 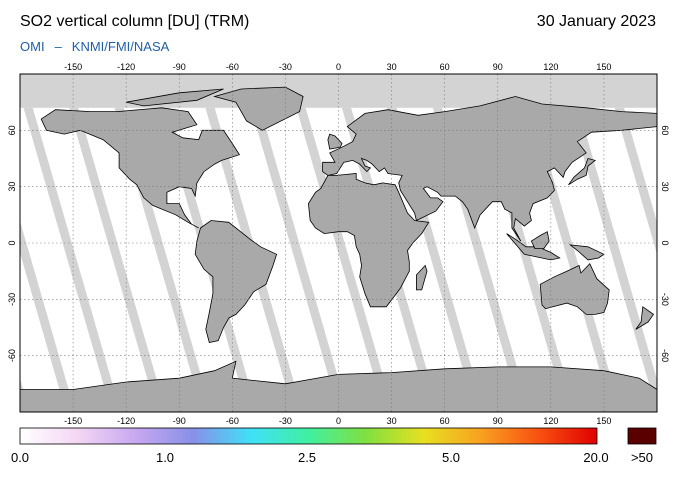 I want to click on colorbar-label: 0.0, so click(x=20, y=457).